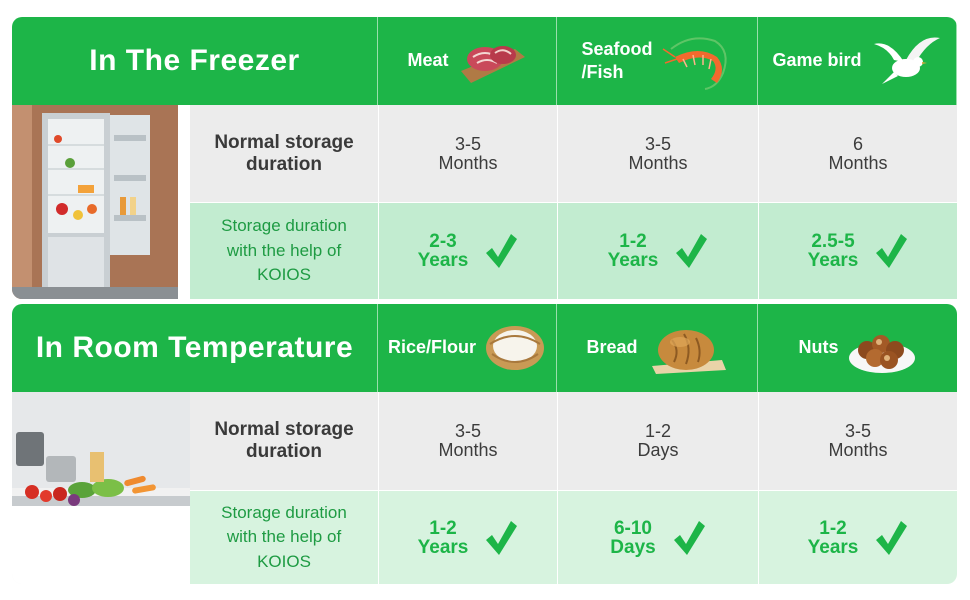  I want to click on normal-duration-nuts: 3-5 Months, so click(857, 441).